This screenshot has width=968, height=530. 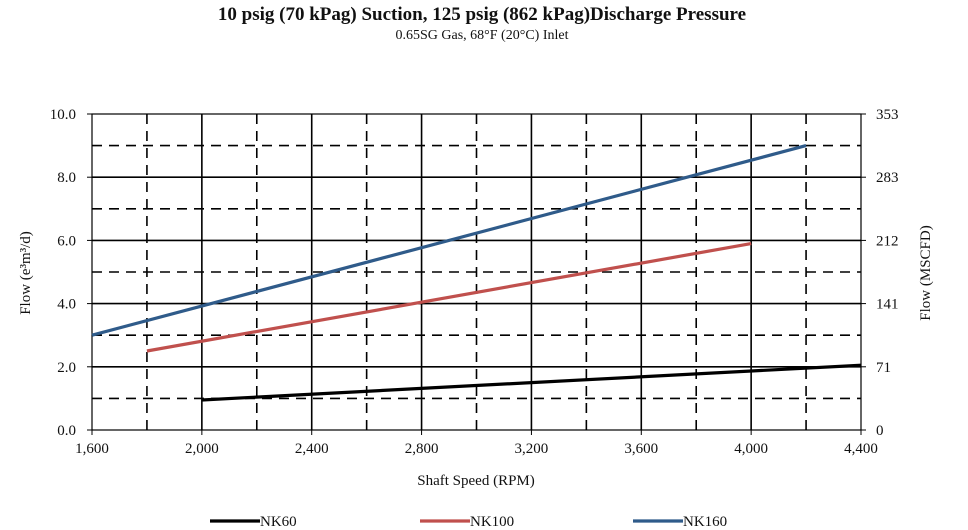 I want to click on secondary-y-axis-ticks: 0 71 141 212 283 353, so click(x=880, y=273).